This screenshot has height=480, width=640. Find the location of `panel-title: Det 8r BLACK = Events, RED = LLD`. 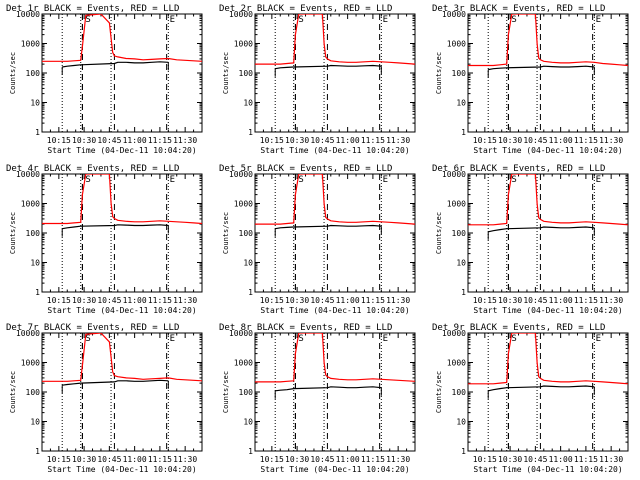

panel-title: Det 8r BLACK = Events, RED = LLD is located at coordinates (305, 328).